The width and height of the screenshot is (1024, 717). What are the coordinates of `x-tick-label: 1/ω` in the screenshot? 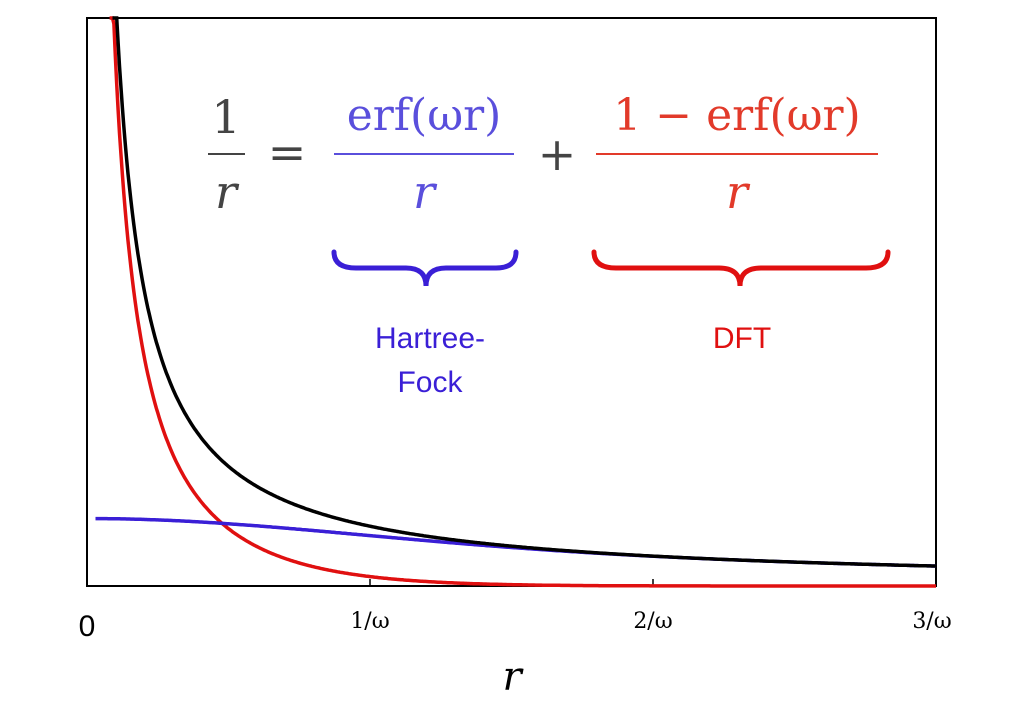 It's located at (369, 621).